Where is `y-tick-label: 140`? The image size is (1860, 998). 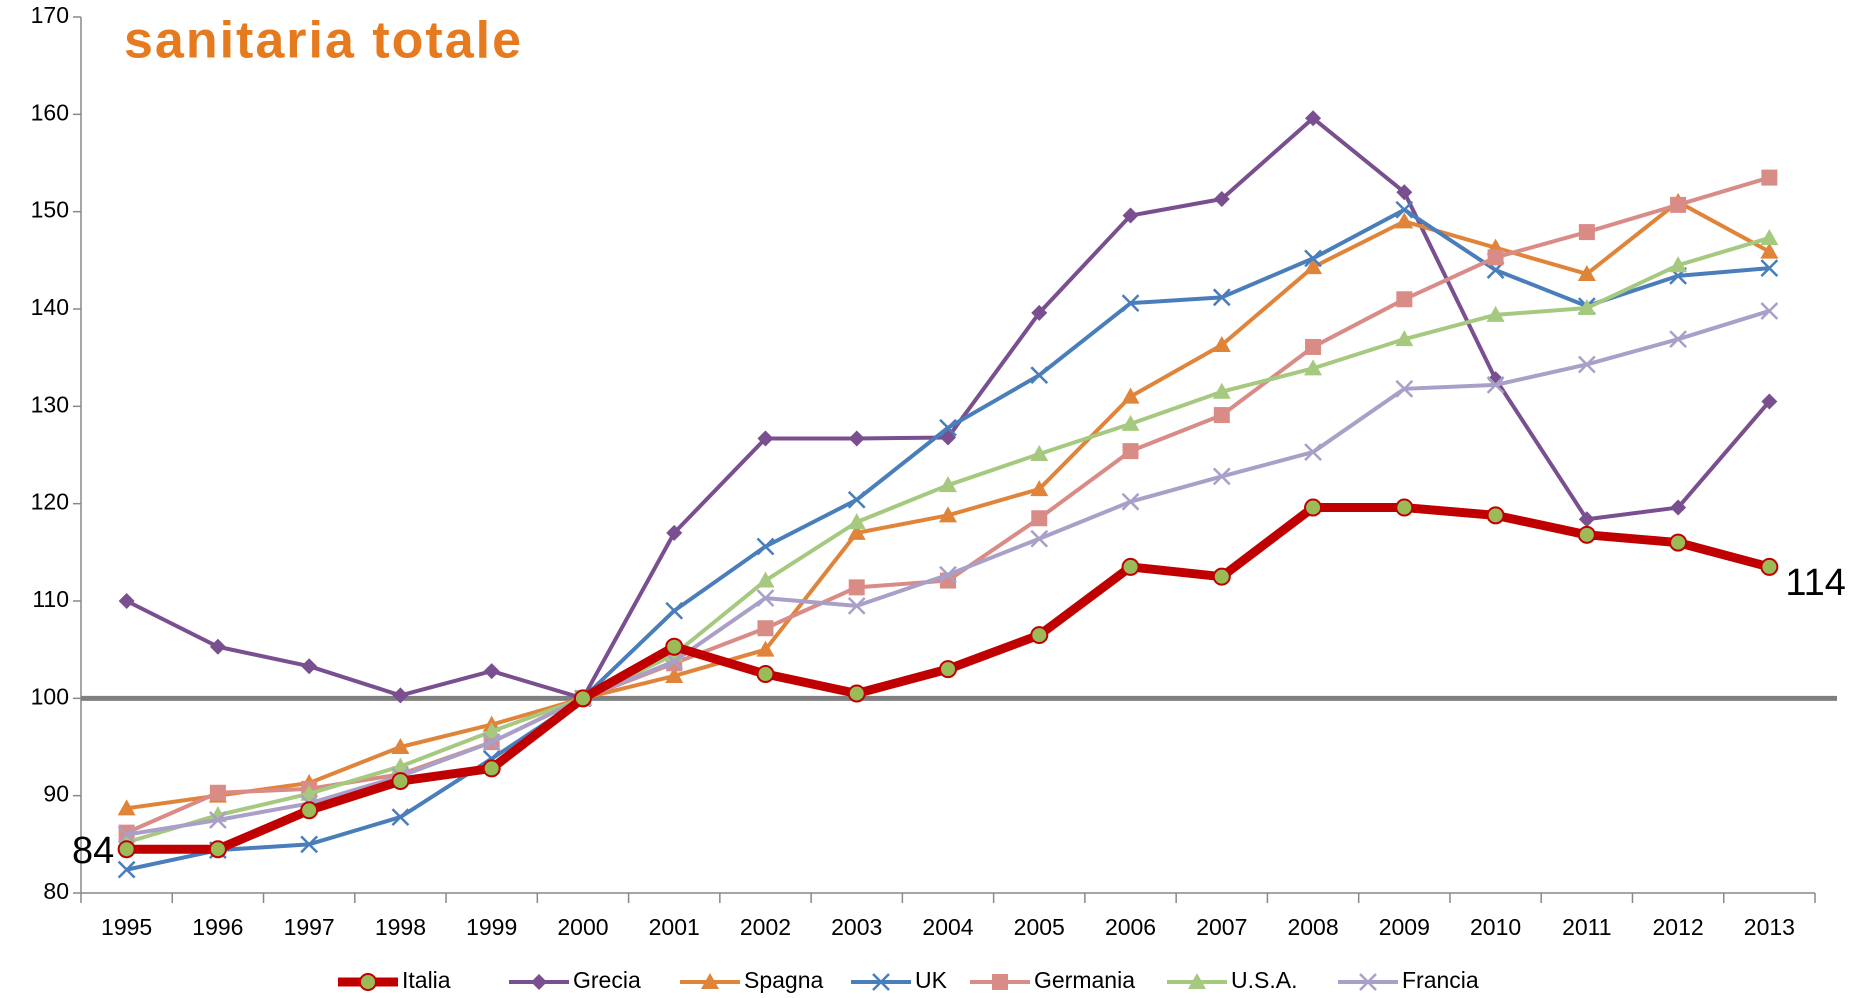 y-tick-label: 140 is located at coordinates (50, 307).